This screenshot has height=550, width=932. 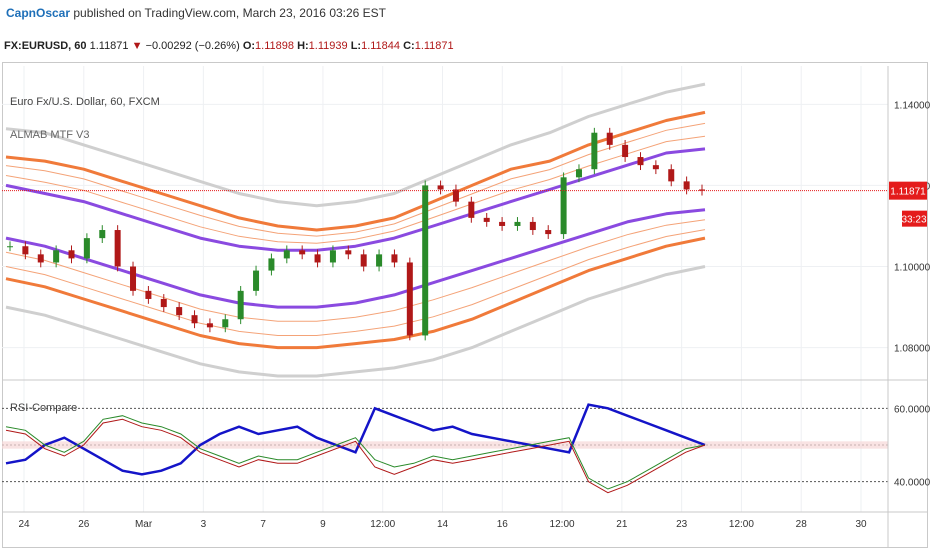 What do you see at coordinates (204, 524) in the screenshot?
I see `x-tick-label: 3` at bounding box center [204, 524].